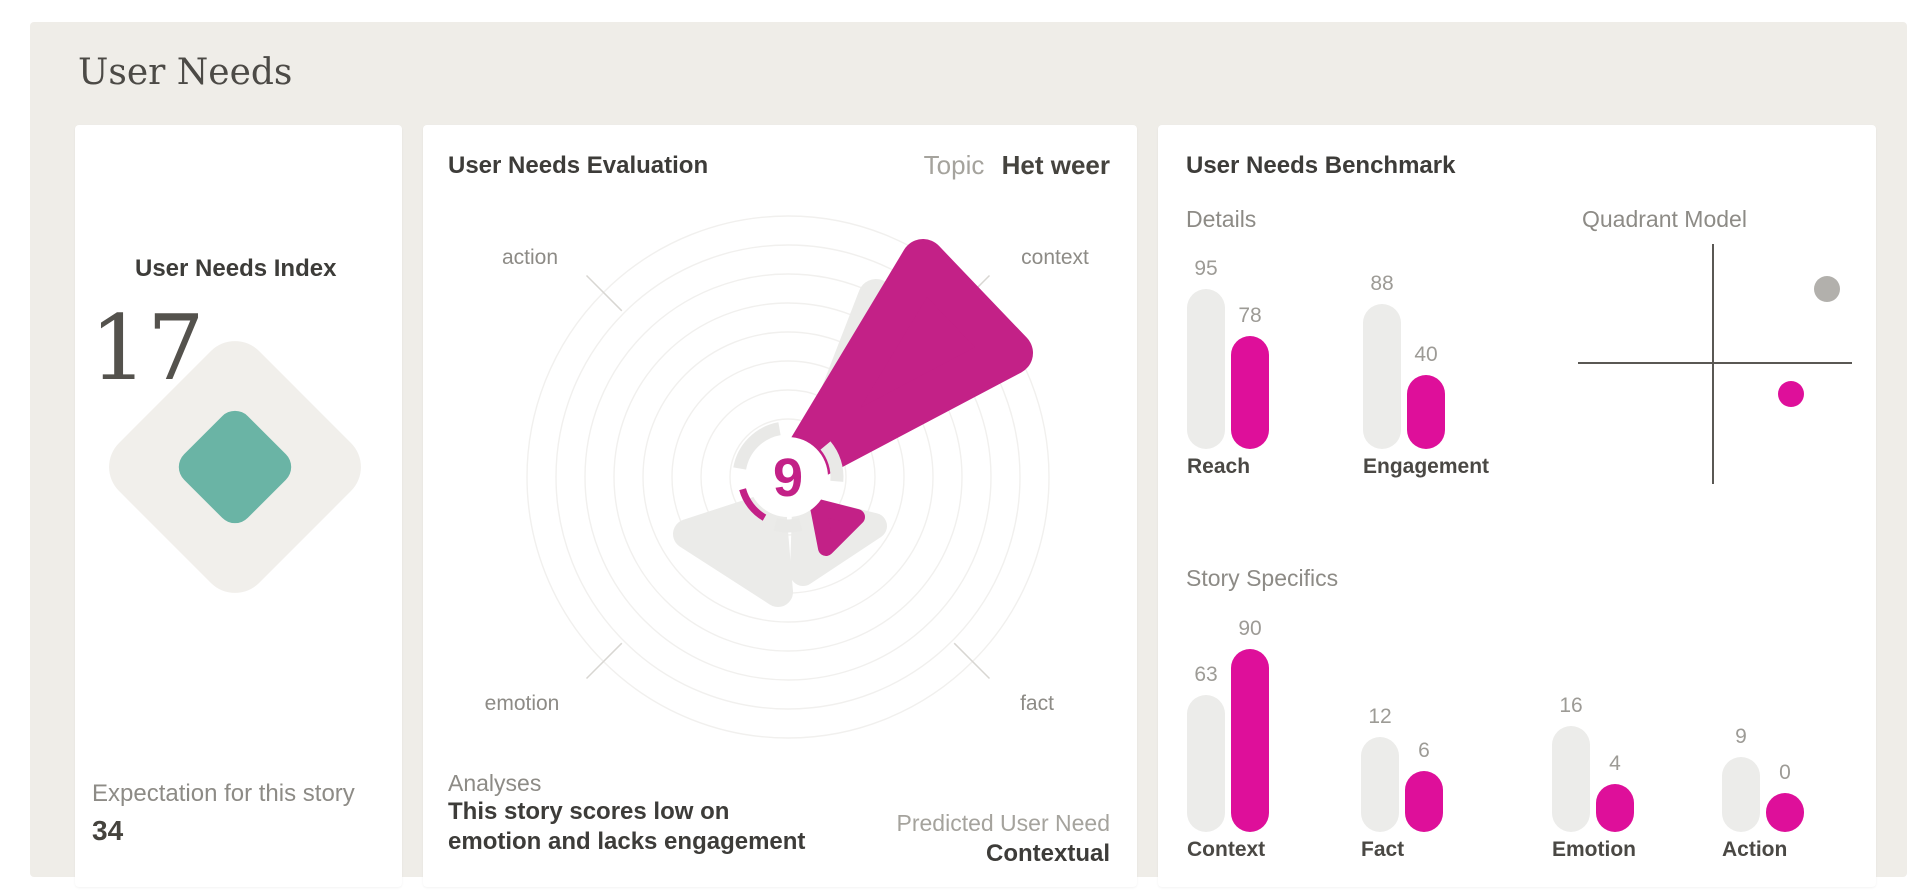  Describe the element at coordinates (1426, 354) in the screenshot. I see `bar-value-label: 40` at that location.